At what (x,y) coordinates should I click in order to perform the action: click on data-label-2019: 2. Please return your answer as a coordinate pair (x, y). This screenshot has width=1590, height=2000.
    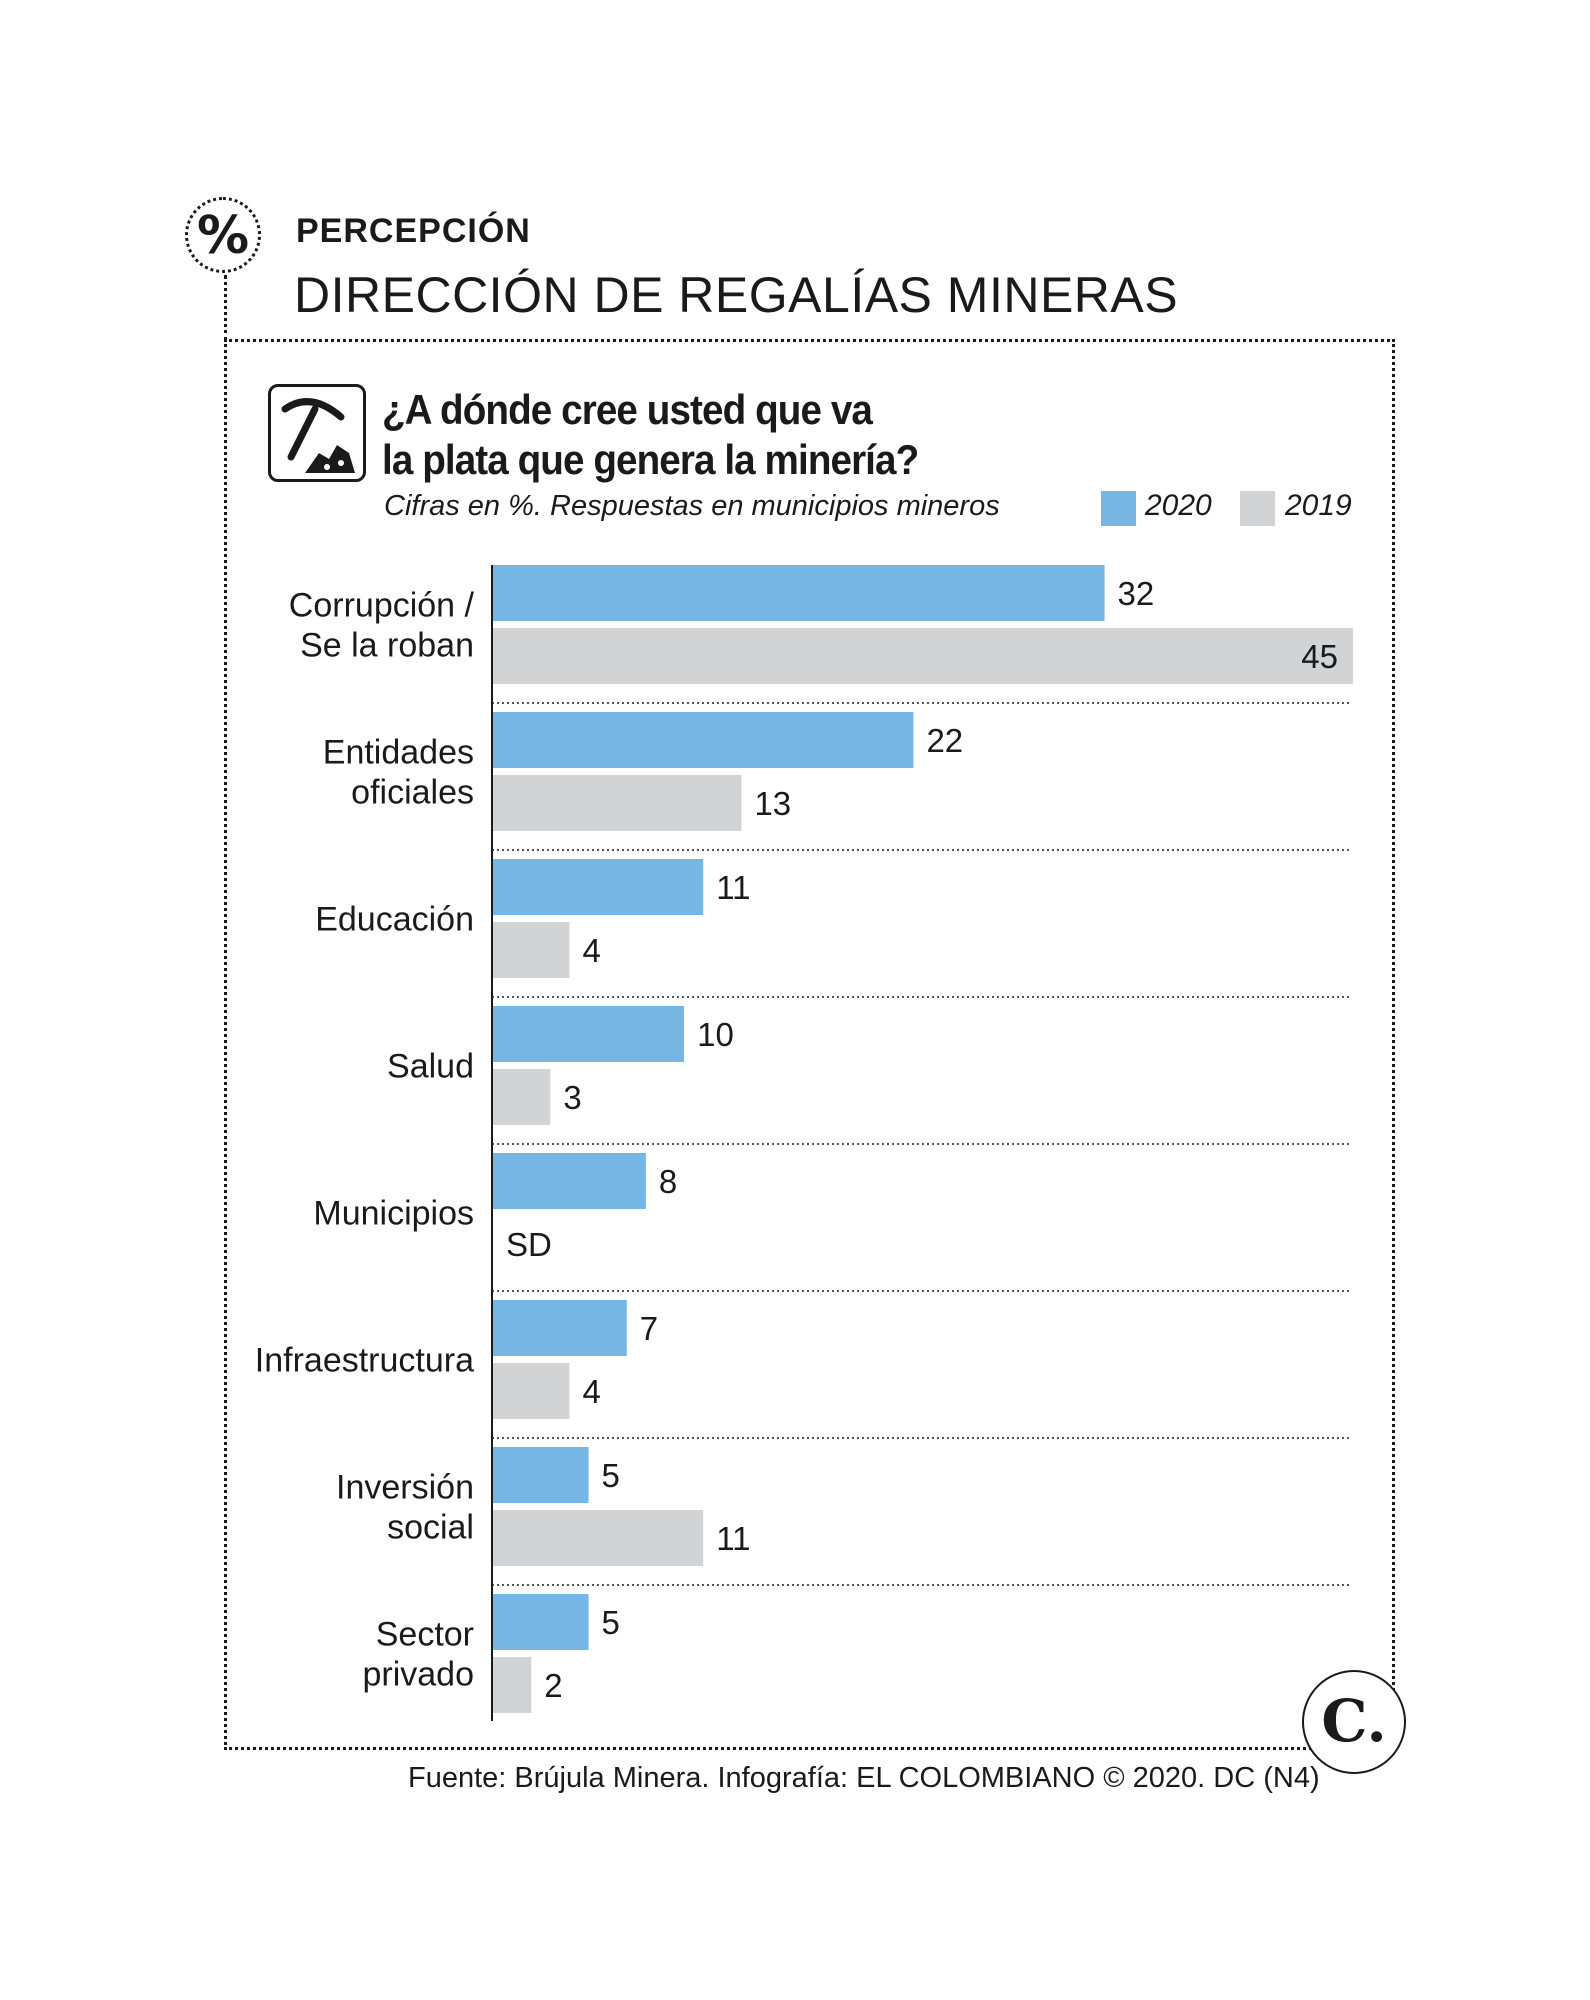
    Looking at the image, I should click on (553, 1685).